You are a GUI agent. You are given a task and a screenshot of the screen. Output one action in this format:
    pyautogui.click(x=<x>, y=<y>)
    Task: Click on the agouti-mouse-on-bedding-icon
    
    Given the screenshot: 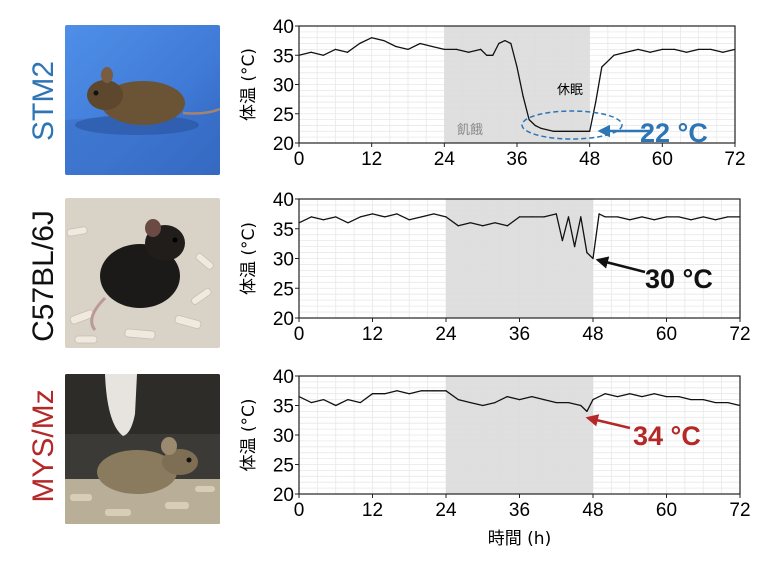 What is the action you would take?
    pyautogui.click(x=142, y=449)
    